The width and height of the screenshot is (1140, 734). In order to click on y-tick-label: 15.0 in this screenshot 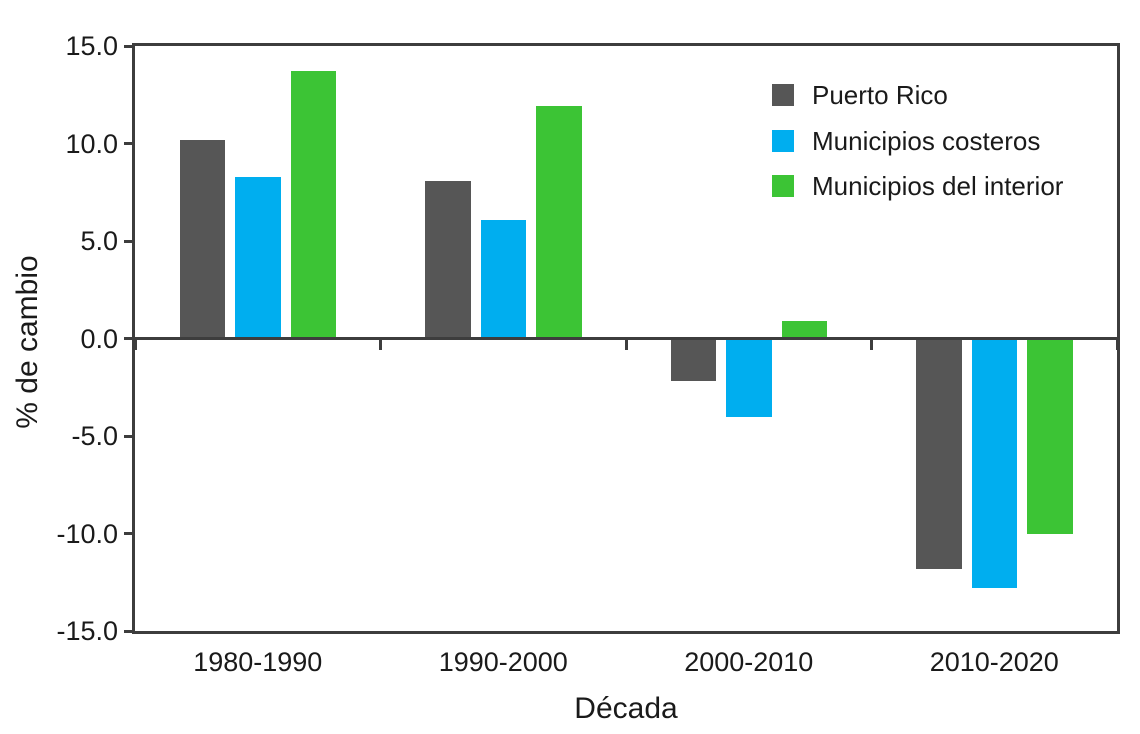, I will do `click(91, 46)`.